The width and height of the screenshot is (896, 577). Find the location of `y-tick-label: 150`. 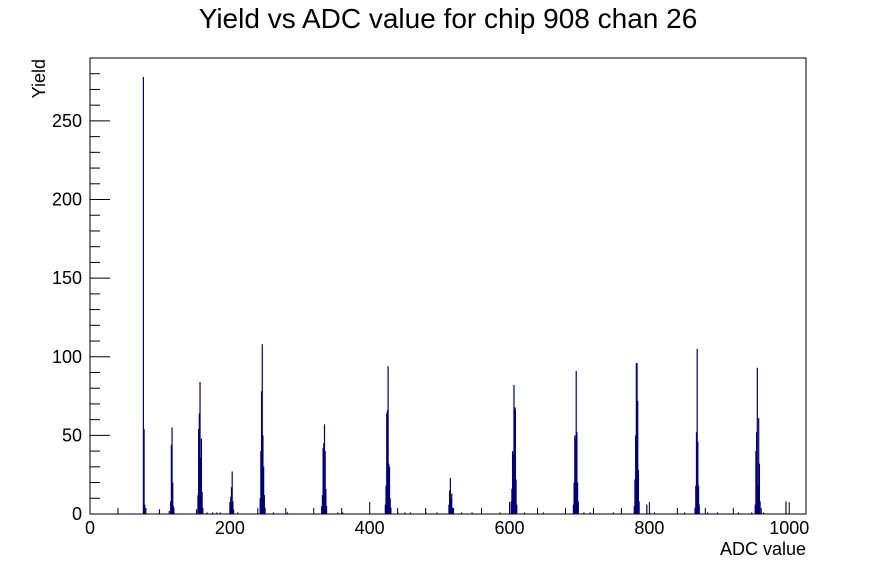

y-tick-label: 150 is located at coordinates (67, 278).